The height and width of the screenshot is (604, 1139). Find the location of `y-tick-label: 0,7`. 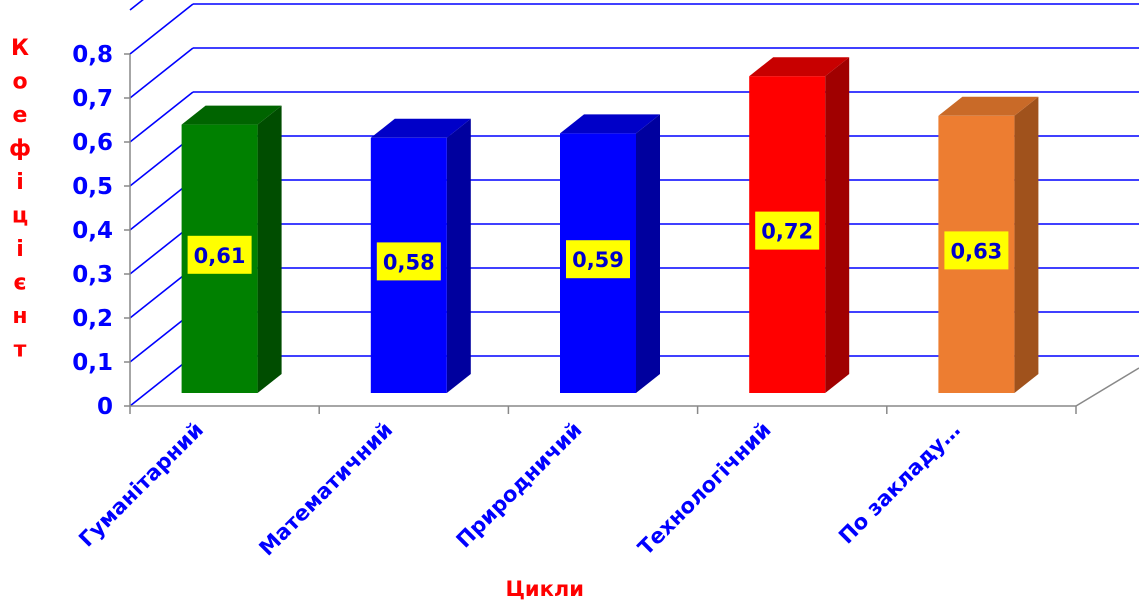

y-tick-label: 0,7 is located at coordinates (92, 99).